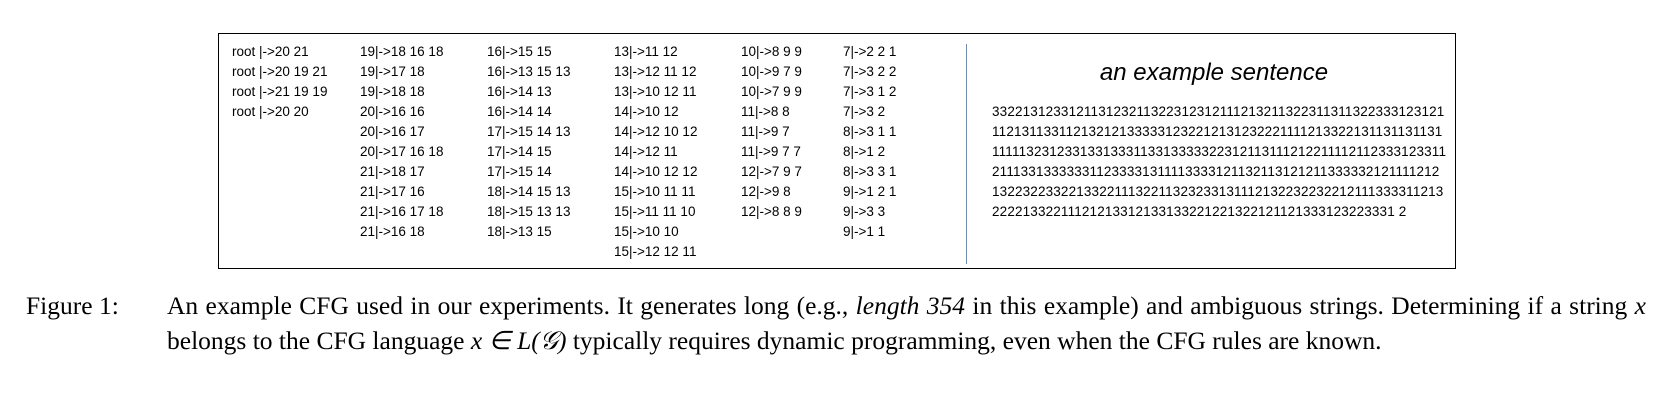 This screenshot has width=1658, height=416. I want to click on grammar-rule: 11|->9 7 7, so click(771, 151).